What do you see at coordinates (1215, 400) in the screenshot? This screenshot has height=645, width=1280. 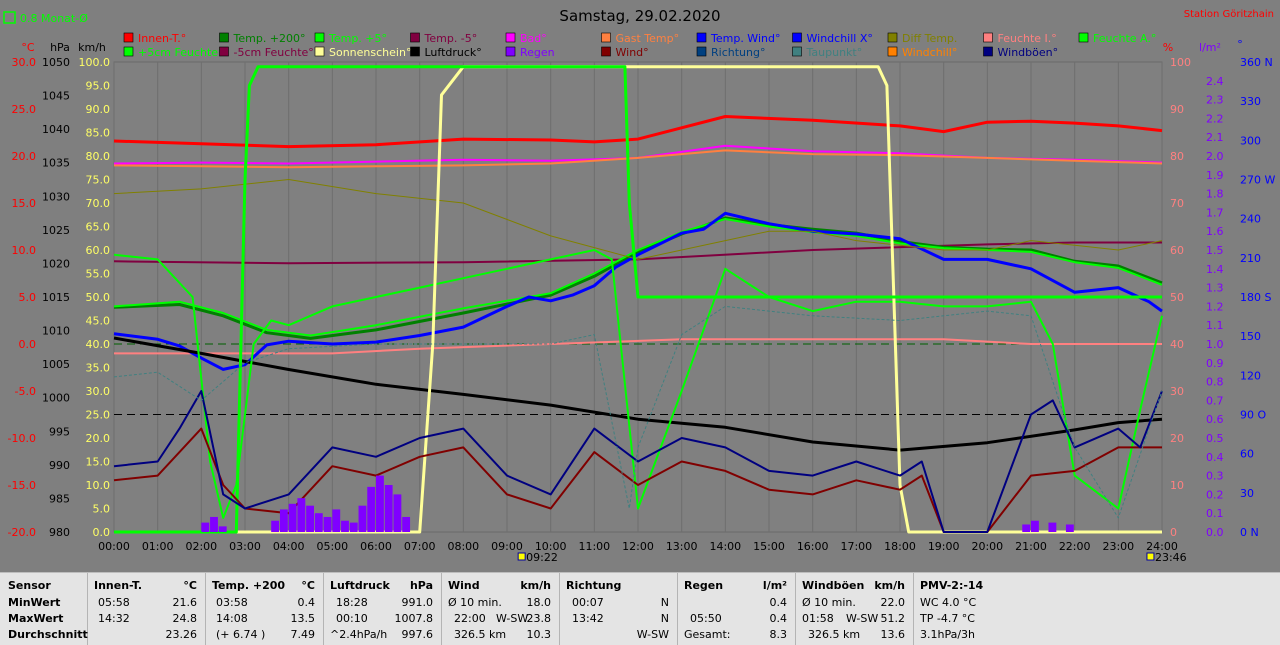 I see `rain-axis-tick: 0.7` at bounding box center [1215, 400].